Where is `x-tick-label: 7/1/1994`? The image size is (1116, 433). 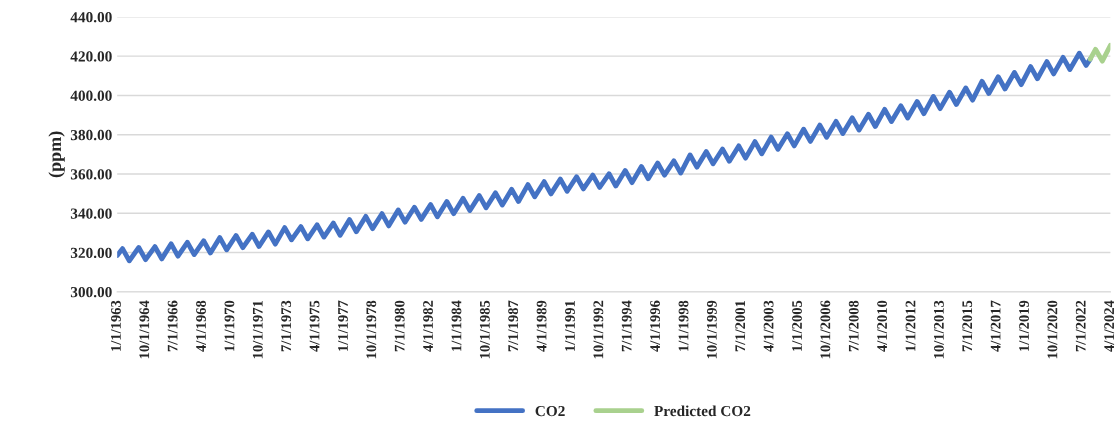 x-tick-label: 7/1/1994 is located at coordinates (626, 326).